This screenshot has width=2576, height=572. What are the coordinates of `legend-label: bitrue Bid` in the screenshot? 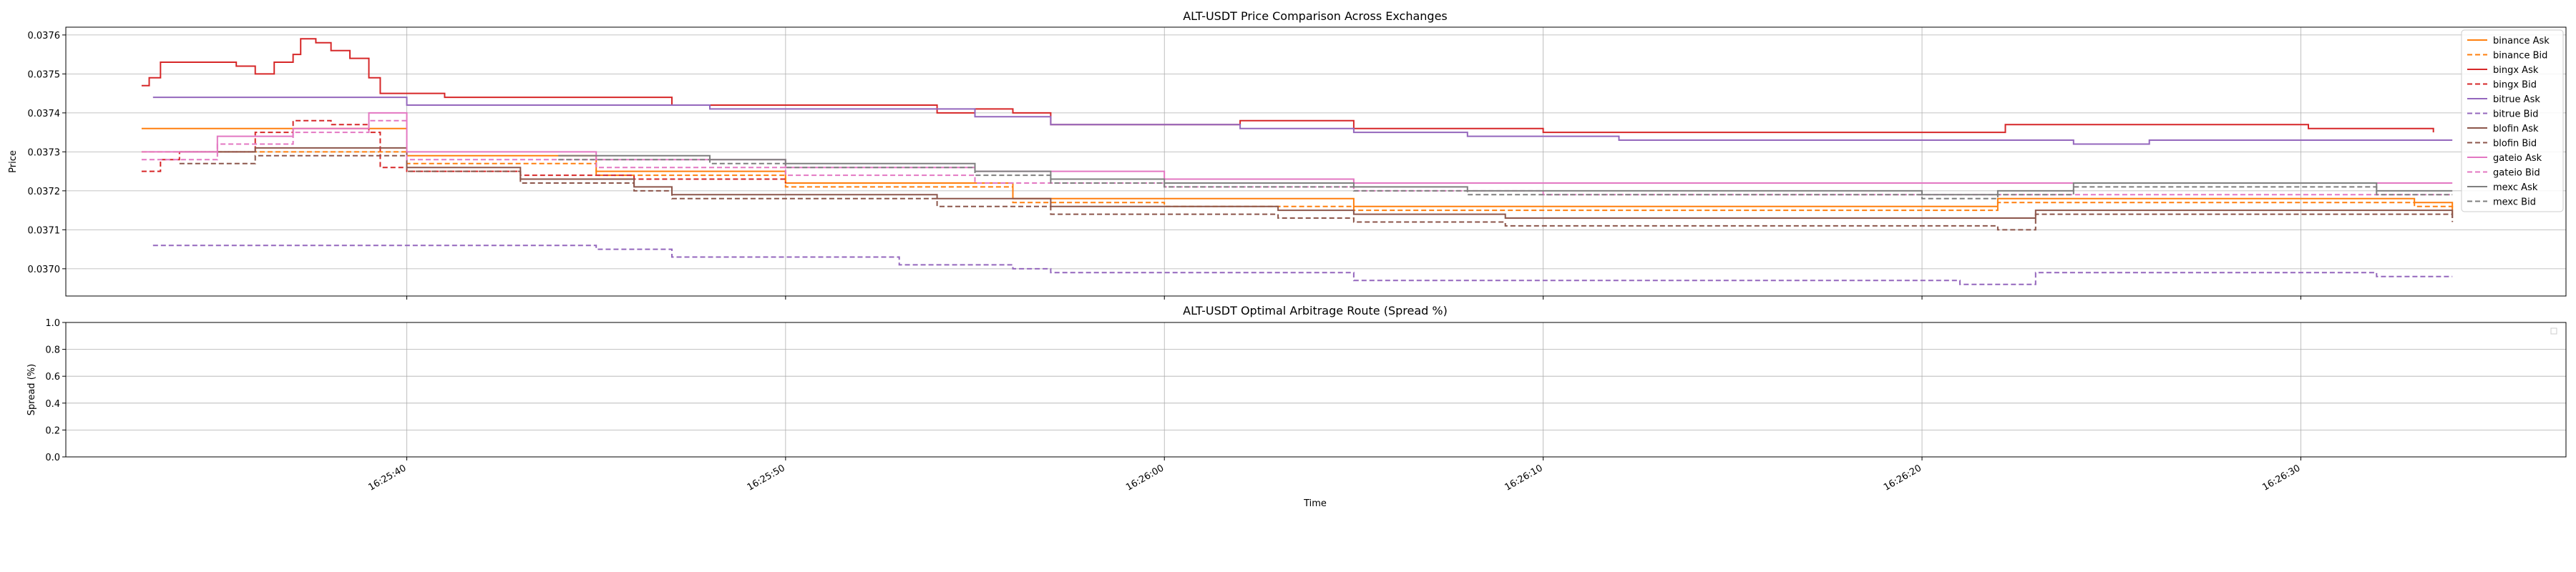 It's located at (2515, 114).